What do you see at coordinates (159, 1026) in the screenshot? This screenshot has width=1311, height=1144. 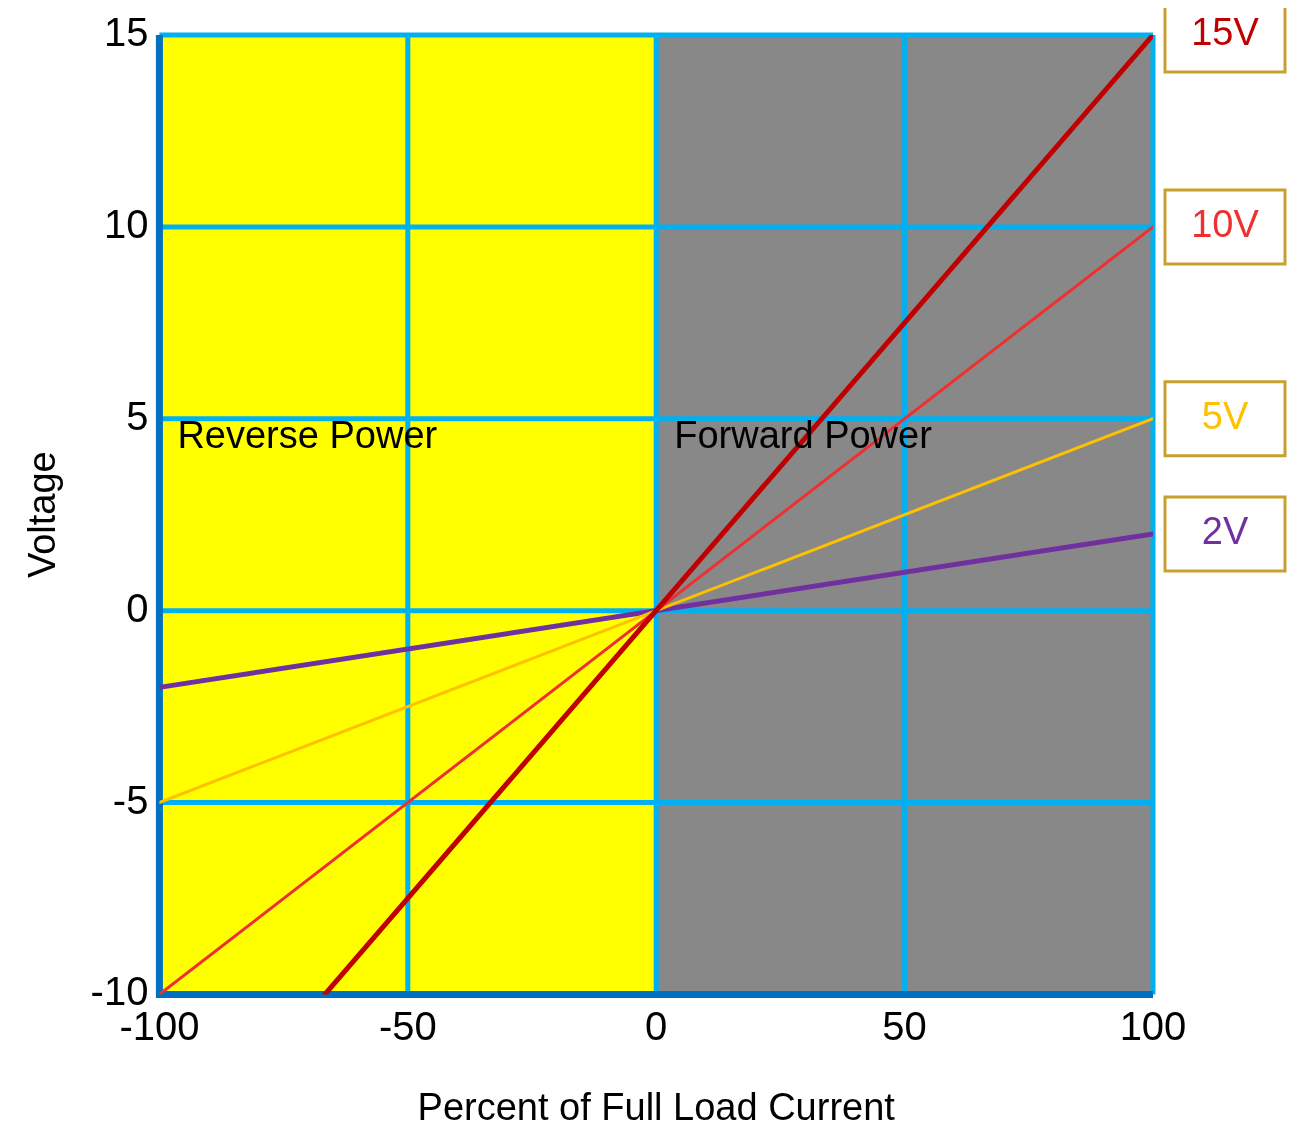 I see `x-tick-label: -100` at bounding box center [159, 1026].